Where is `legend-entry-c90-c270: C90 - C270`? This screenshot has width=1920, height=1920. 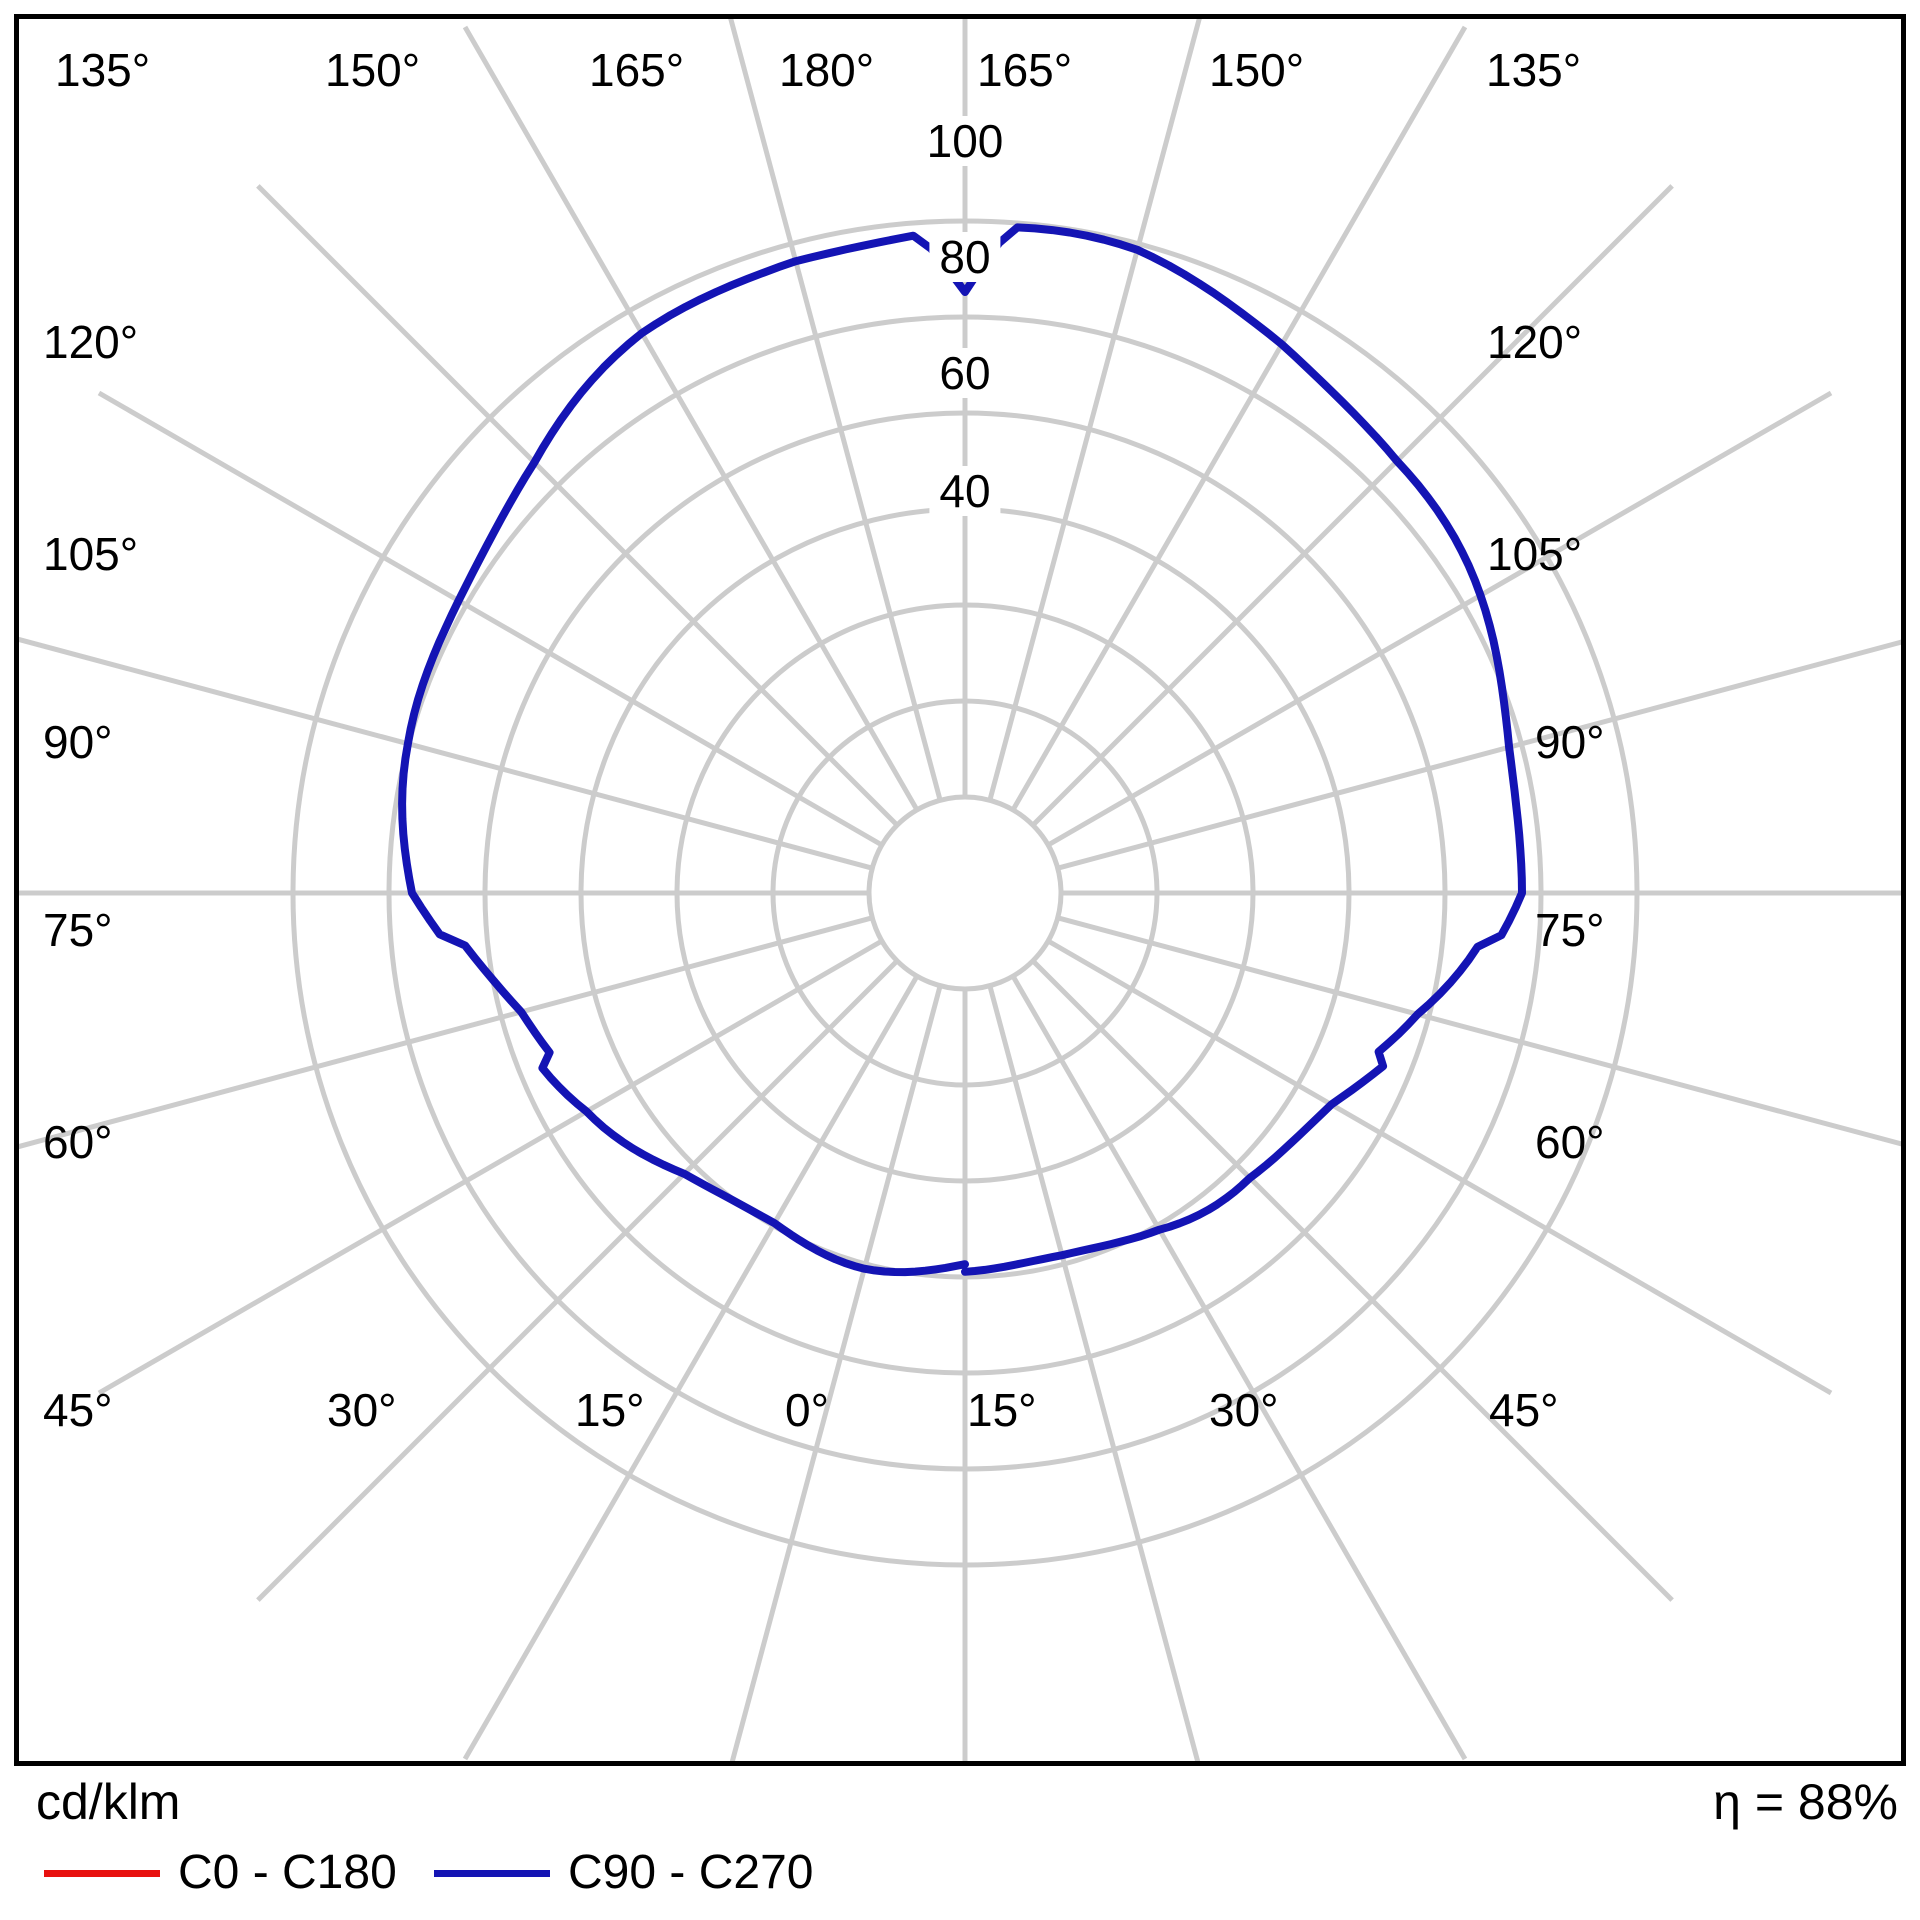
legend-entry-c90-c270: C90 - C270 is located at coordinates (623, 1873).